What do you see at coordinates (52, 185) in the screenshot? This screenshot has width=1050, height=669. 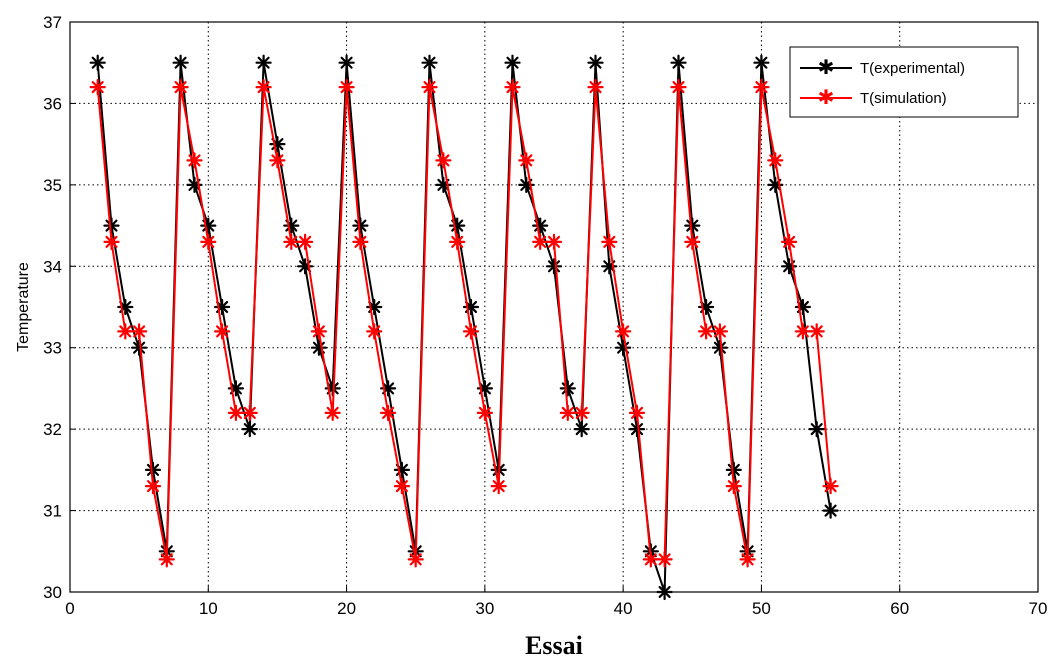 I see `y-tick-label: 35` at bounding box center [52, 185].